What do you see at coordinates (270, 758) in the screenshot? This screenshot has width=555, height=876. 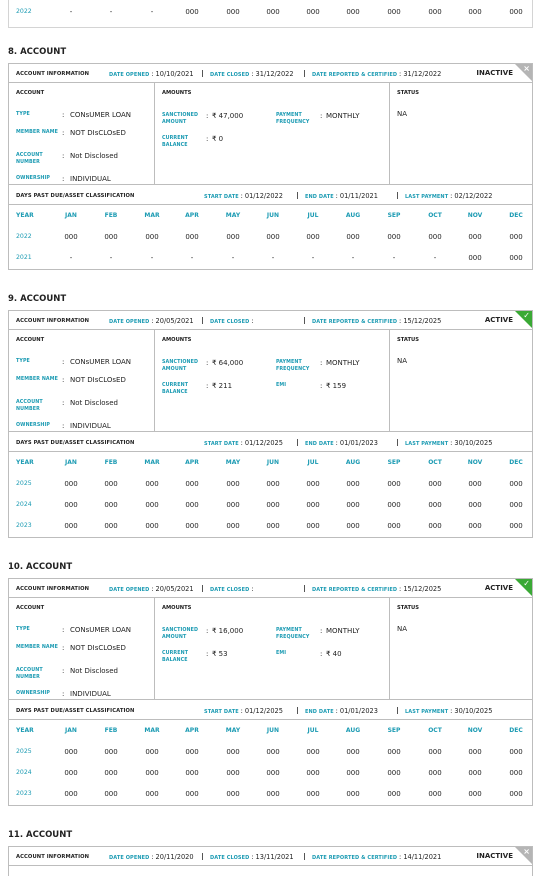 I see `table-row: 2025 000 000 000 000 000 000 000 000 000 000 000 000` at bounding box center [270, 758].